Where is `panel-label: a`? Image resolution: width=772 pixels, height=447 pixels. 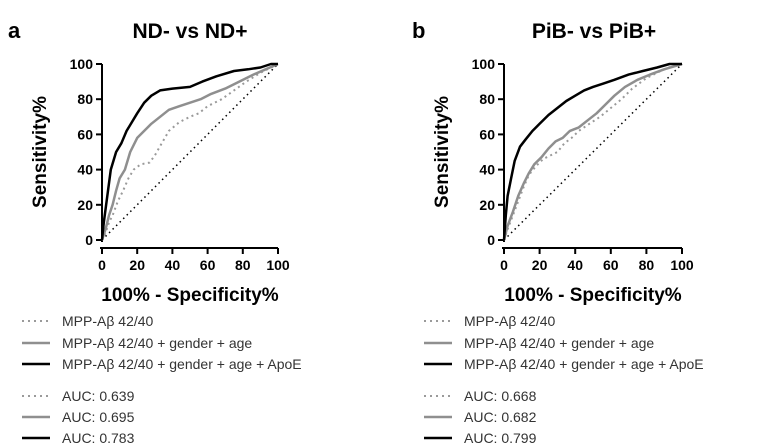
panel-label: a is located at coordinates (14, 30).